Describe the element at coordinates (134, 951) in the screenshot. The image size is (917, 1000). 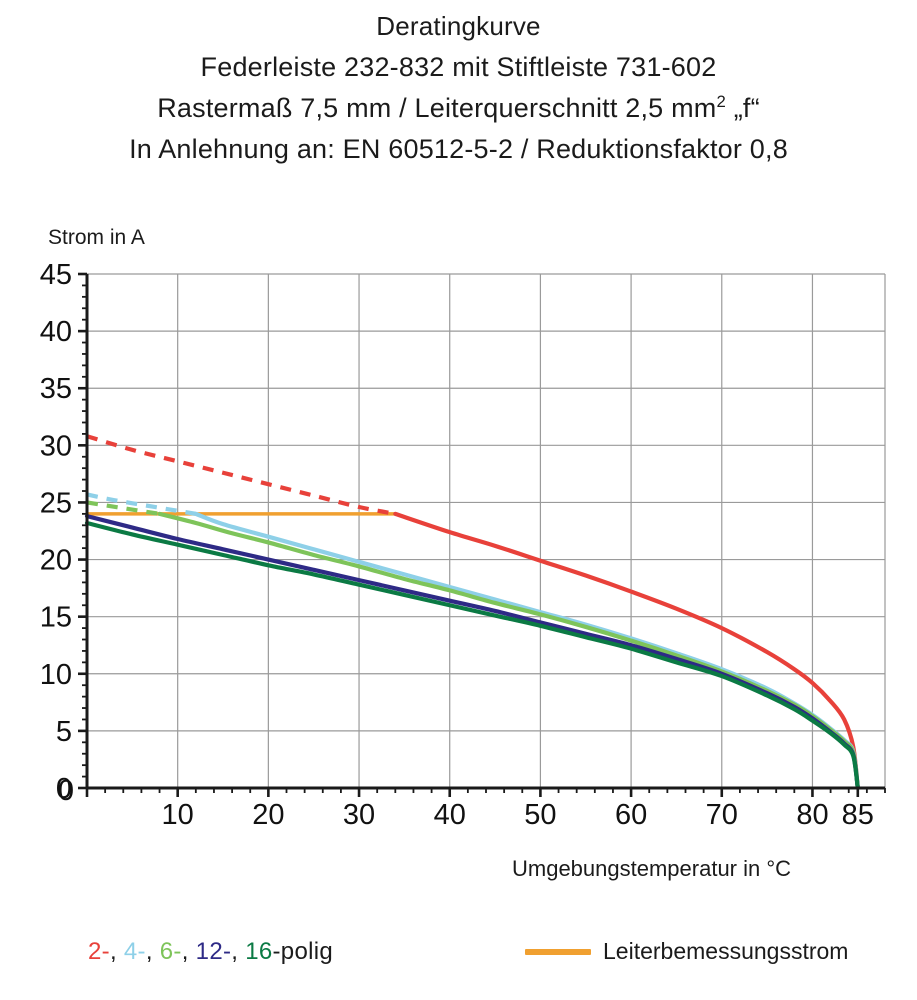
I see `legend-pole-segment-2: 4-` at that location.